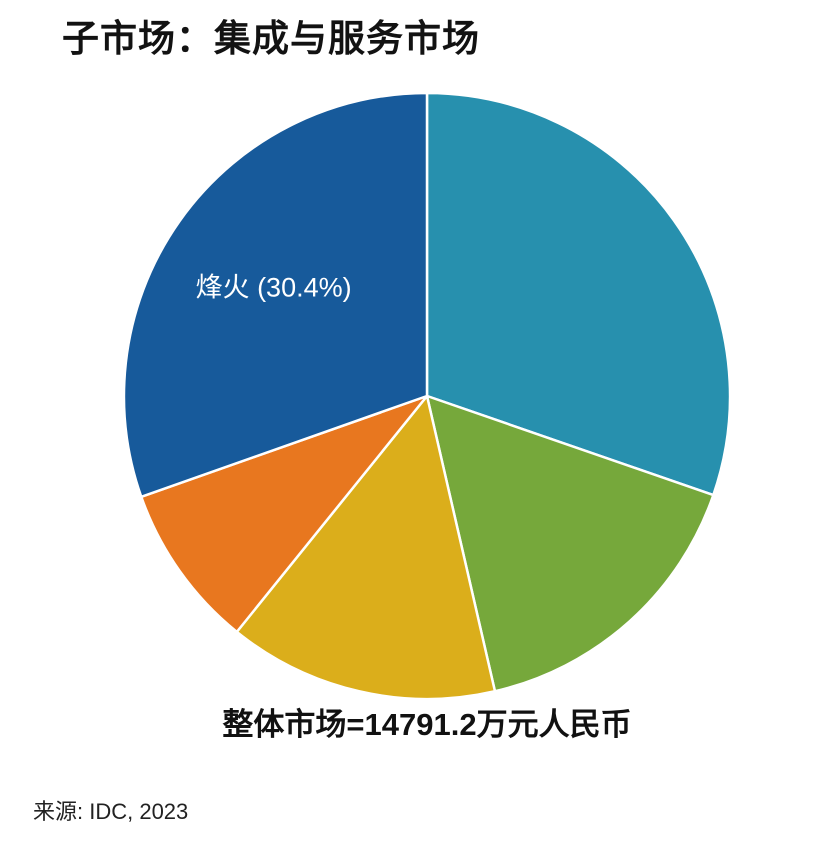  What do you see at coordinates (111, 811) in the screenshot?
I see `source-note: 来源: IDC, 2023` at bounding box center [111, 811].